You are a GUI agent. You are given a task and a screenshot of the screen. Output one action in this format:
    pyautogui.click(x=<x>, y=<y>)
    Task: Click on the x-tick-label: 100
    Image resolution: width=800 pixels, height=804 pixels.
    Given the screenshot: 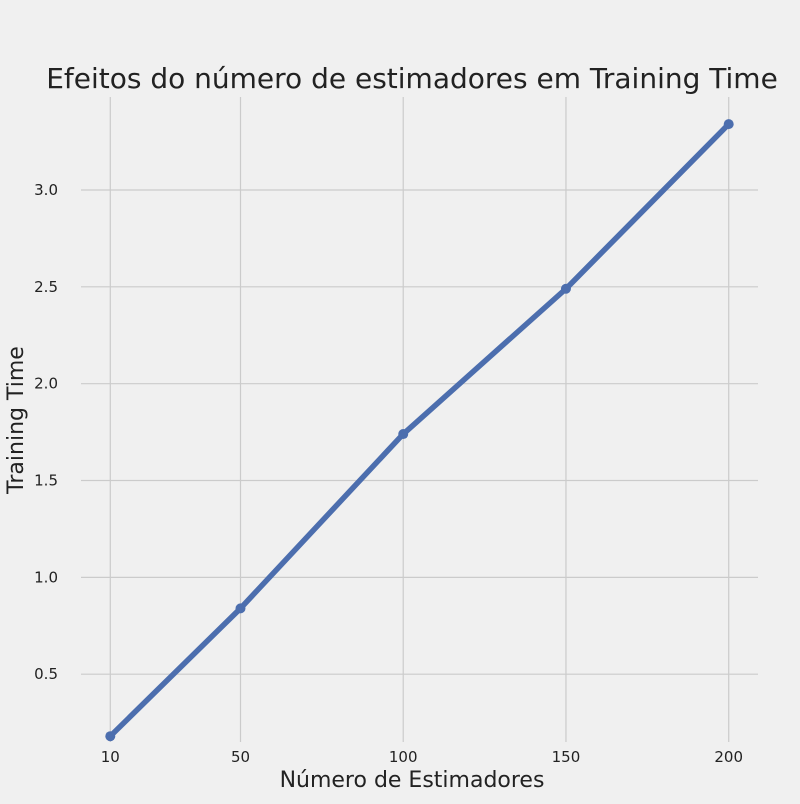 What is the action you would take?
    pyautogui.click(x=403, y=757)
    